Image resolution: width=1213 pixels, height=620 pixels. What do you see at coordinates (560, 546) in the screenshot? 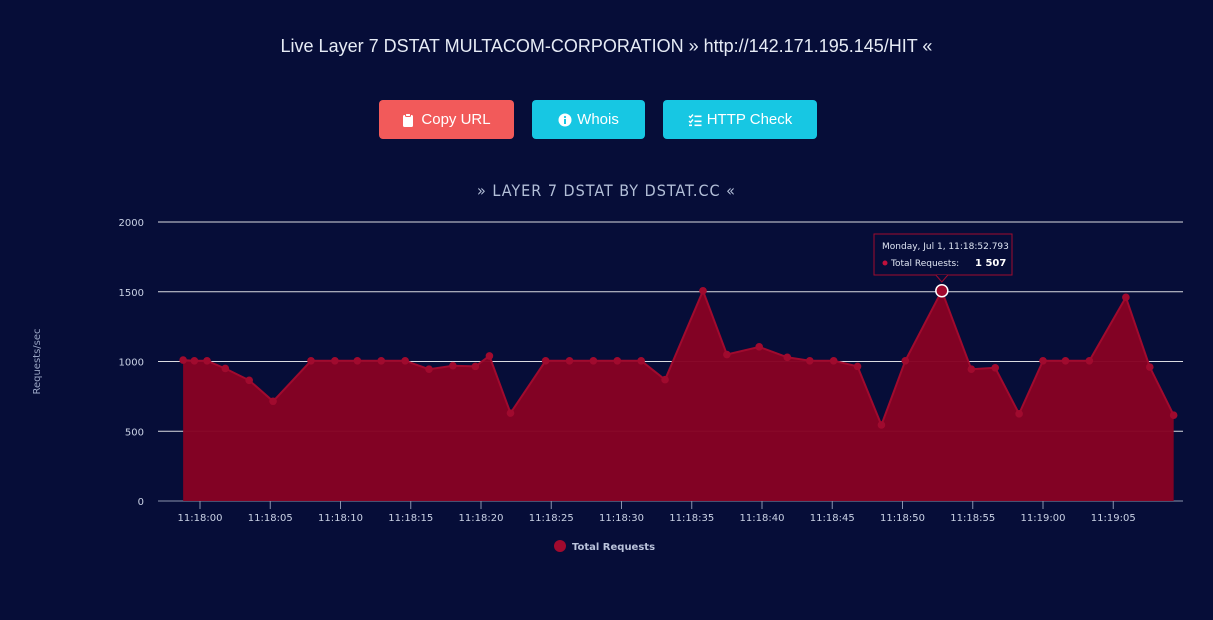
I see `legend-marker` at bounding box center [560, 546].